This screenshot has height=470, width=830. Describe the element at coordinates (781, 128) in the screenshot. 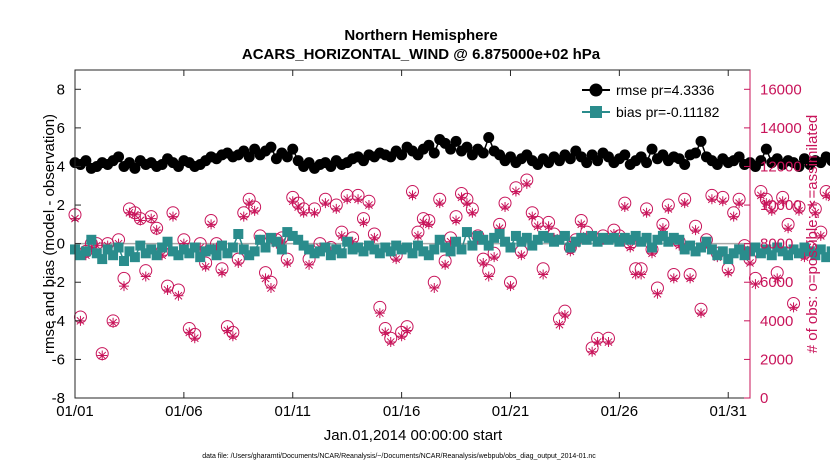

I see `y2-tick-label: 14000` at that location.